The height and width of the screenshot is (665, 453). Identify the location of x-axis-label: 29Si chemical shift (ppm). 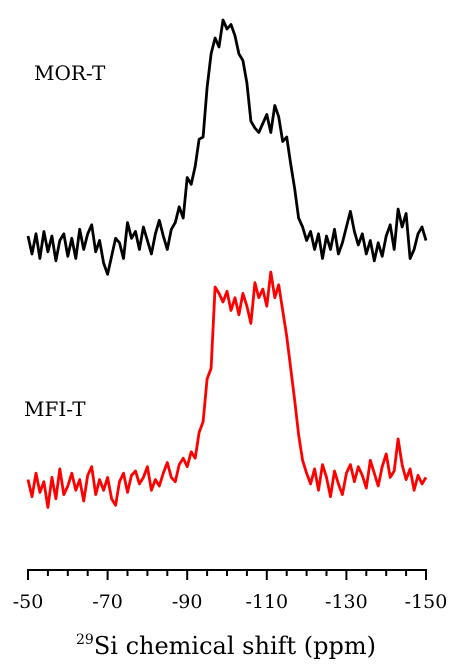
(226, 646).